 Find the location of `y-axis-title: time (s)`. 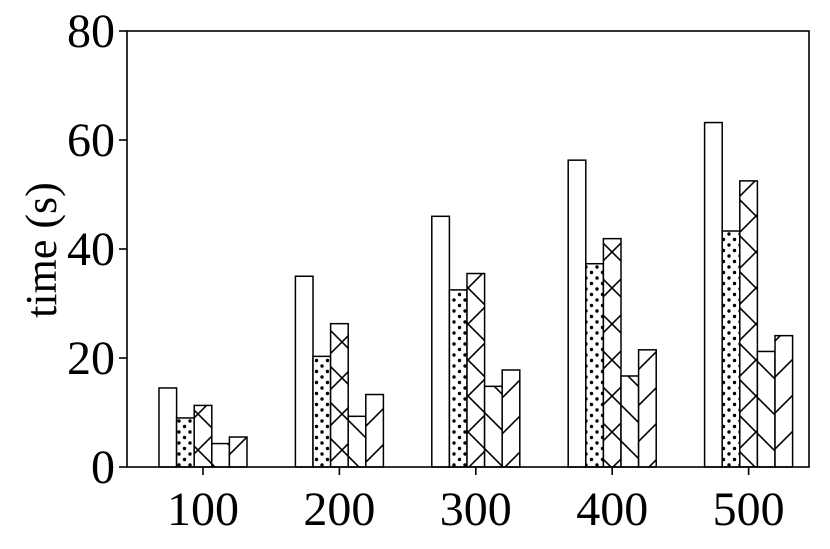

y-axis-title: time (s) is located at coordinates (41, 250).